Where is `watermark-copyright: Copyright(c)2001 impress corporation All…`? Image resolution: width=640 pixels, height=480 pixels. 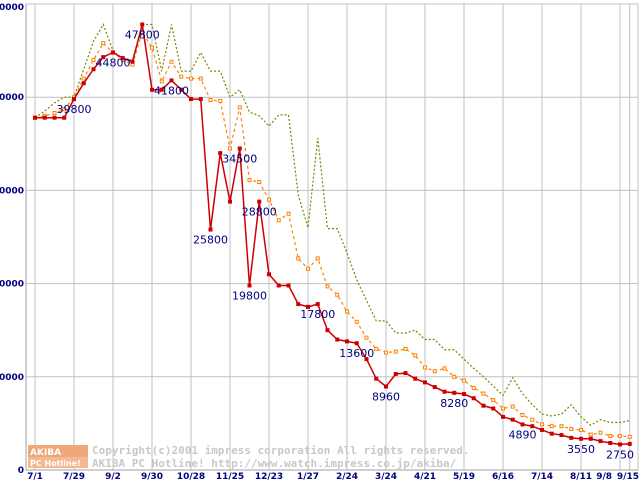 watermark-copyright: Copyright(c)2001 impress corporation All… is located at coordinates (281, 450).